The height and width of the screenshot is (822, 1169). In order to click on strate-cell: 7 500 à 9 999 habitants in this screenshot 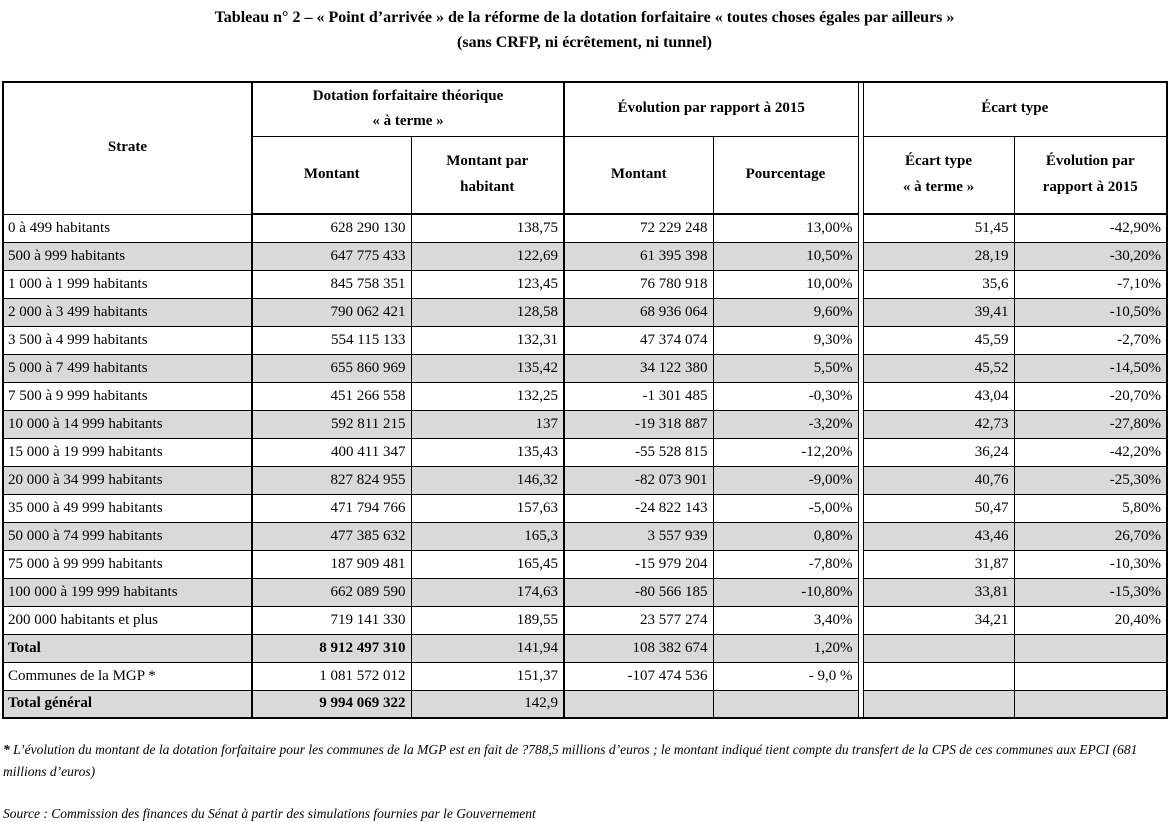, I will do `click(127, 396)`.